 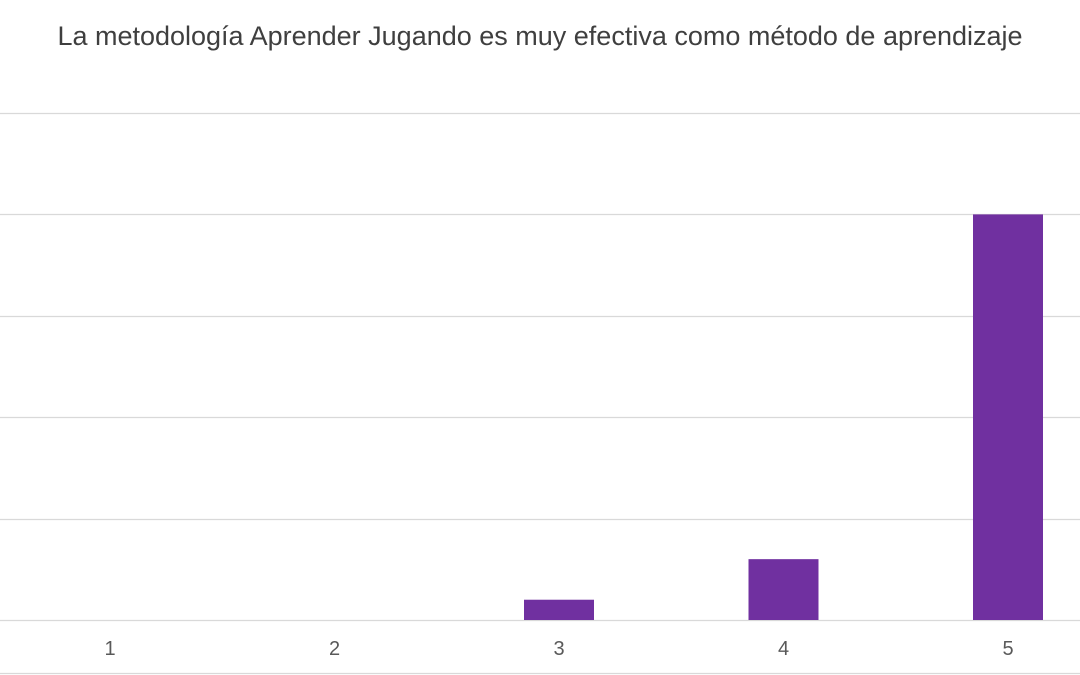 I want to click on x-tick-label-5: 5, so click(x=1007, y=649).